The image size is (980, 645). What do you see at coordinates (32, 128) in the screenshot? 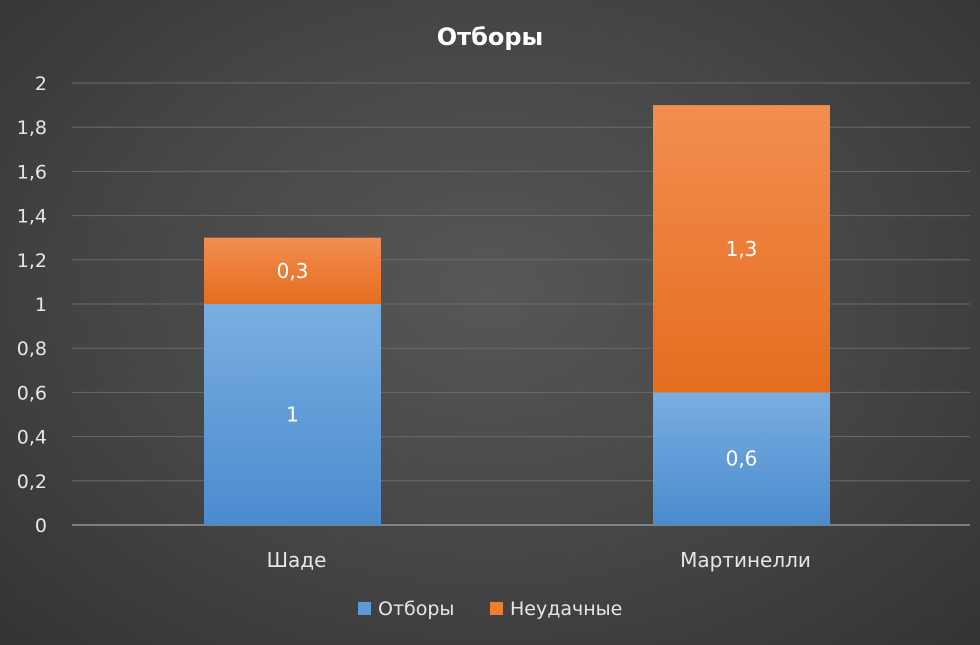
I see `y-tick-label: 1,8` at bounding box center [32, 128].